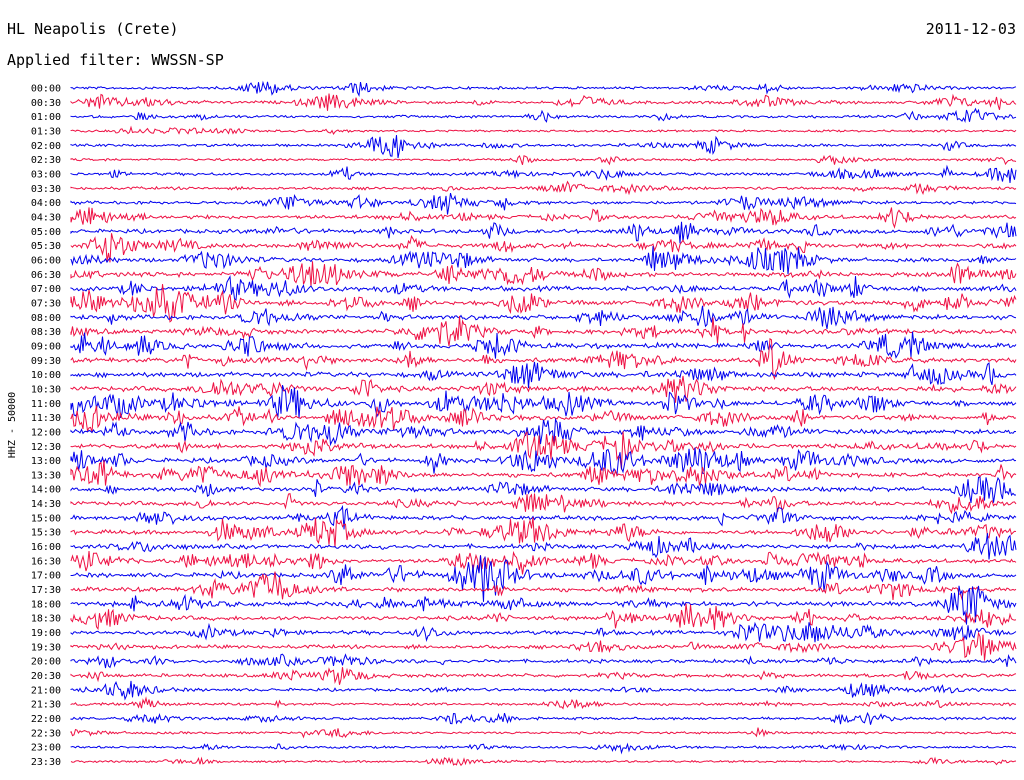 This screenshot has height=780, width=1024. Describe the element at coordinates (46, 375) in the screenshot. I see `row-time-label: 10:00` at that location.